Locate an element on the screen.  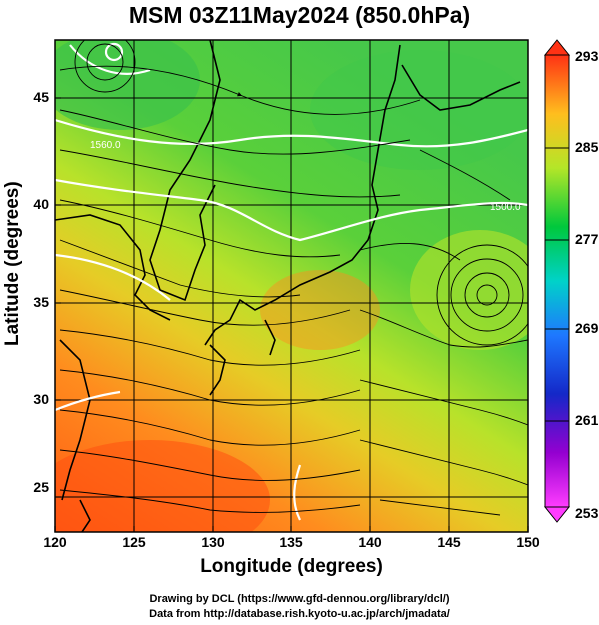
contour-label: 1500.0 is located at coordinates (505, 207).